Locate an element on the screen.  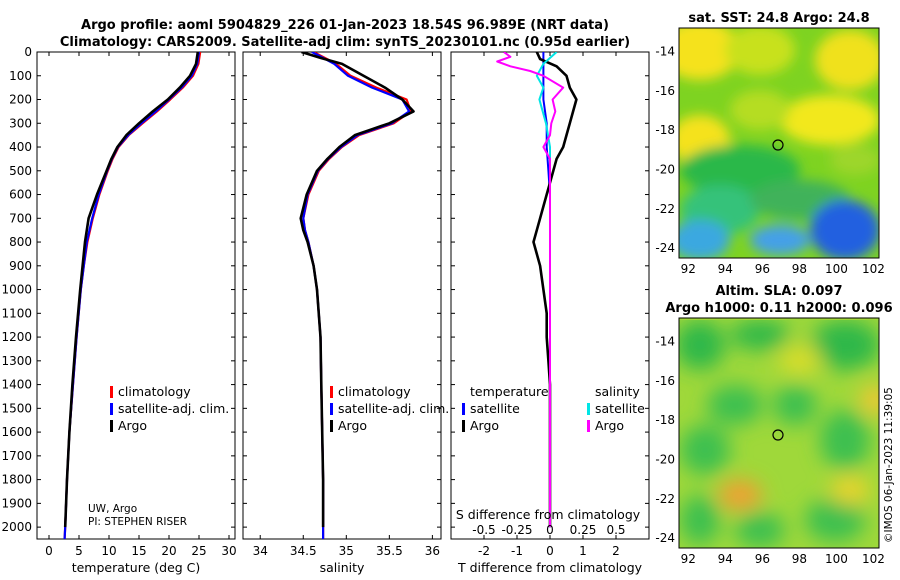
depth-tick-label: 300 is located at coordinates (20, 123).